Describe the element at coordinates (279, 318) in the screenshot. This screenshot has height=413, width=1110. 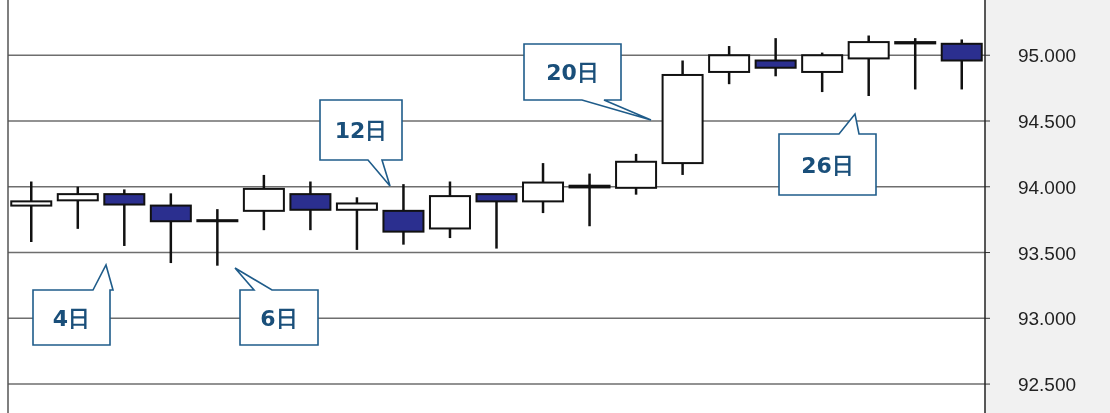
I see `annotation: 6日` at that location.